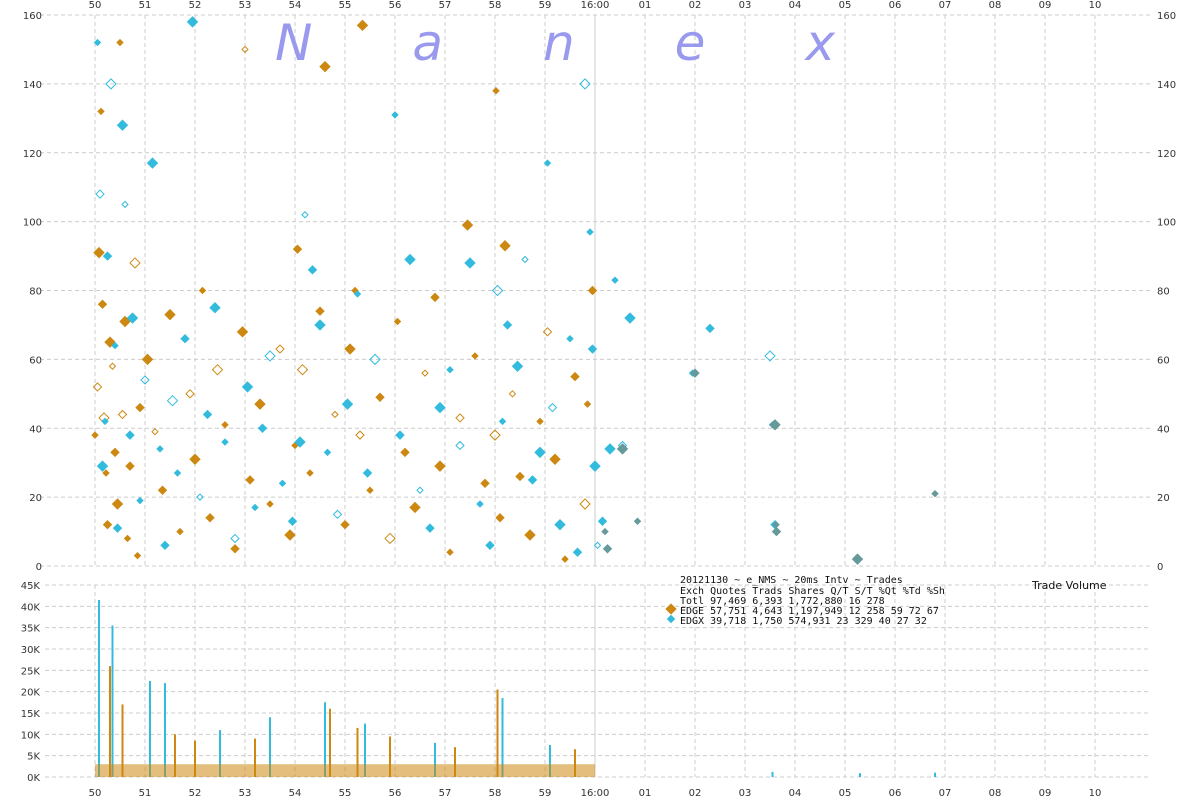 Image resolution: width=1200 pixels, height=804 pixels. I want to click on top-x-tick-label: 09, so click(1045, 5).